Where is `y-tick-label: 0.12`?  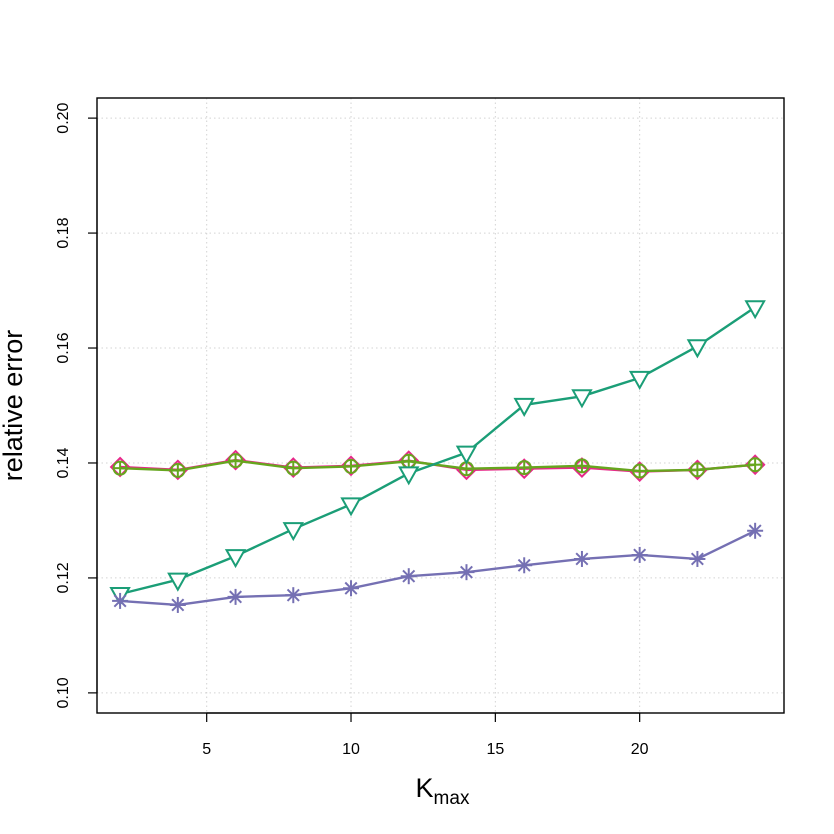
y-tick-label: 0.12 is located at coordinates (63, 577).